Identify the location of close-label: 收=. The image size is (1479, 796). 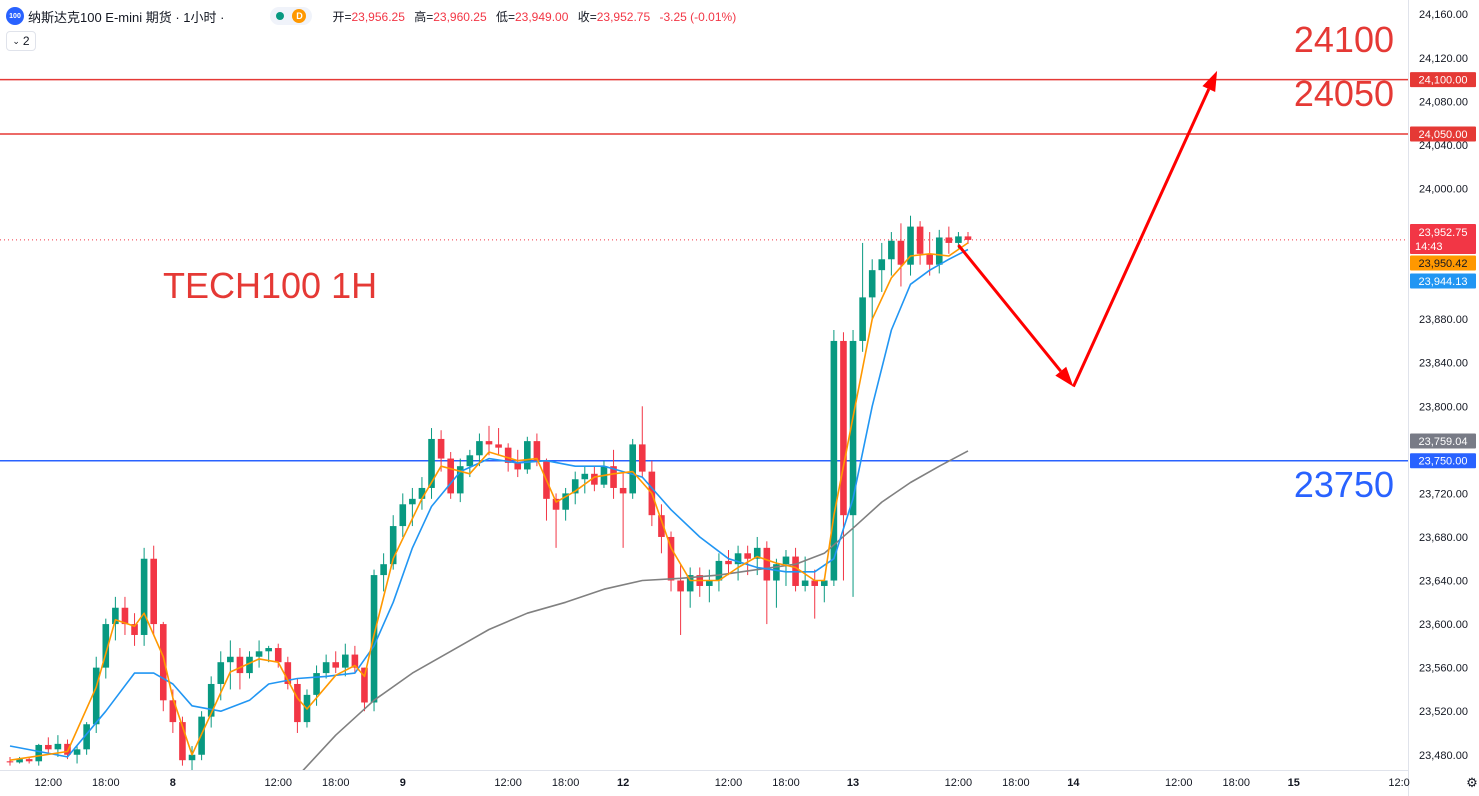
(587, 16).